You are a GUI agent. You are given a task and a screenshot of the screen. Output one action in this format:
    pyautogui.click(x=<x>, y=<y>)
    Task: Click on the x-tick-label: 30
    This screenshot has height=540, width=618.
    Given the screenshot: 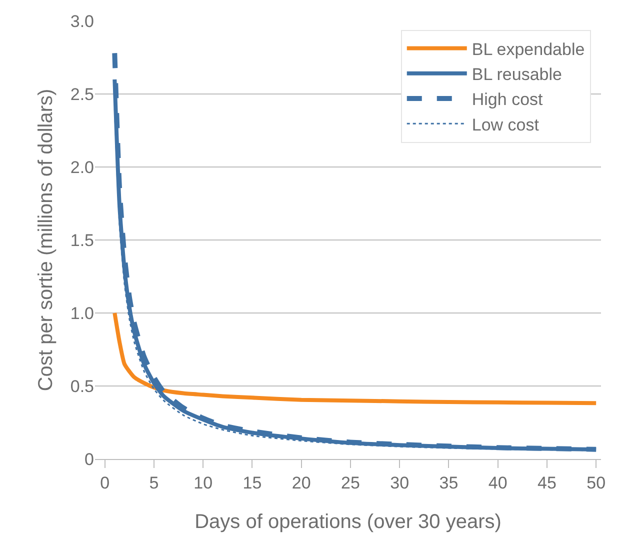 What is the action you would take?
    pyautogui.click(x=400, y=482)
    